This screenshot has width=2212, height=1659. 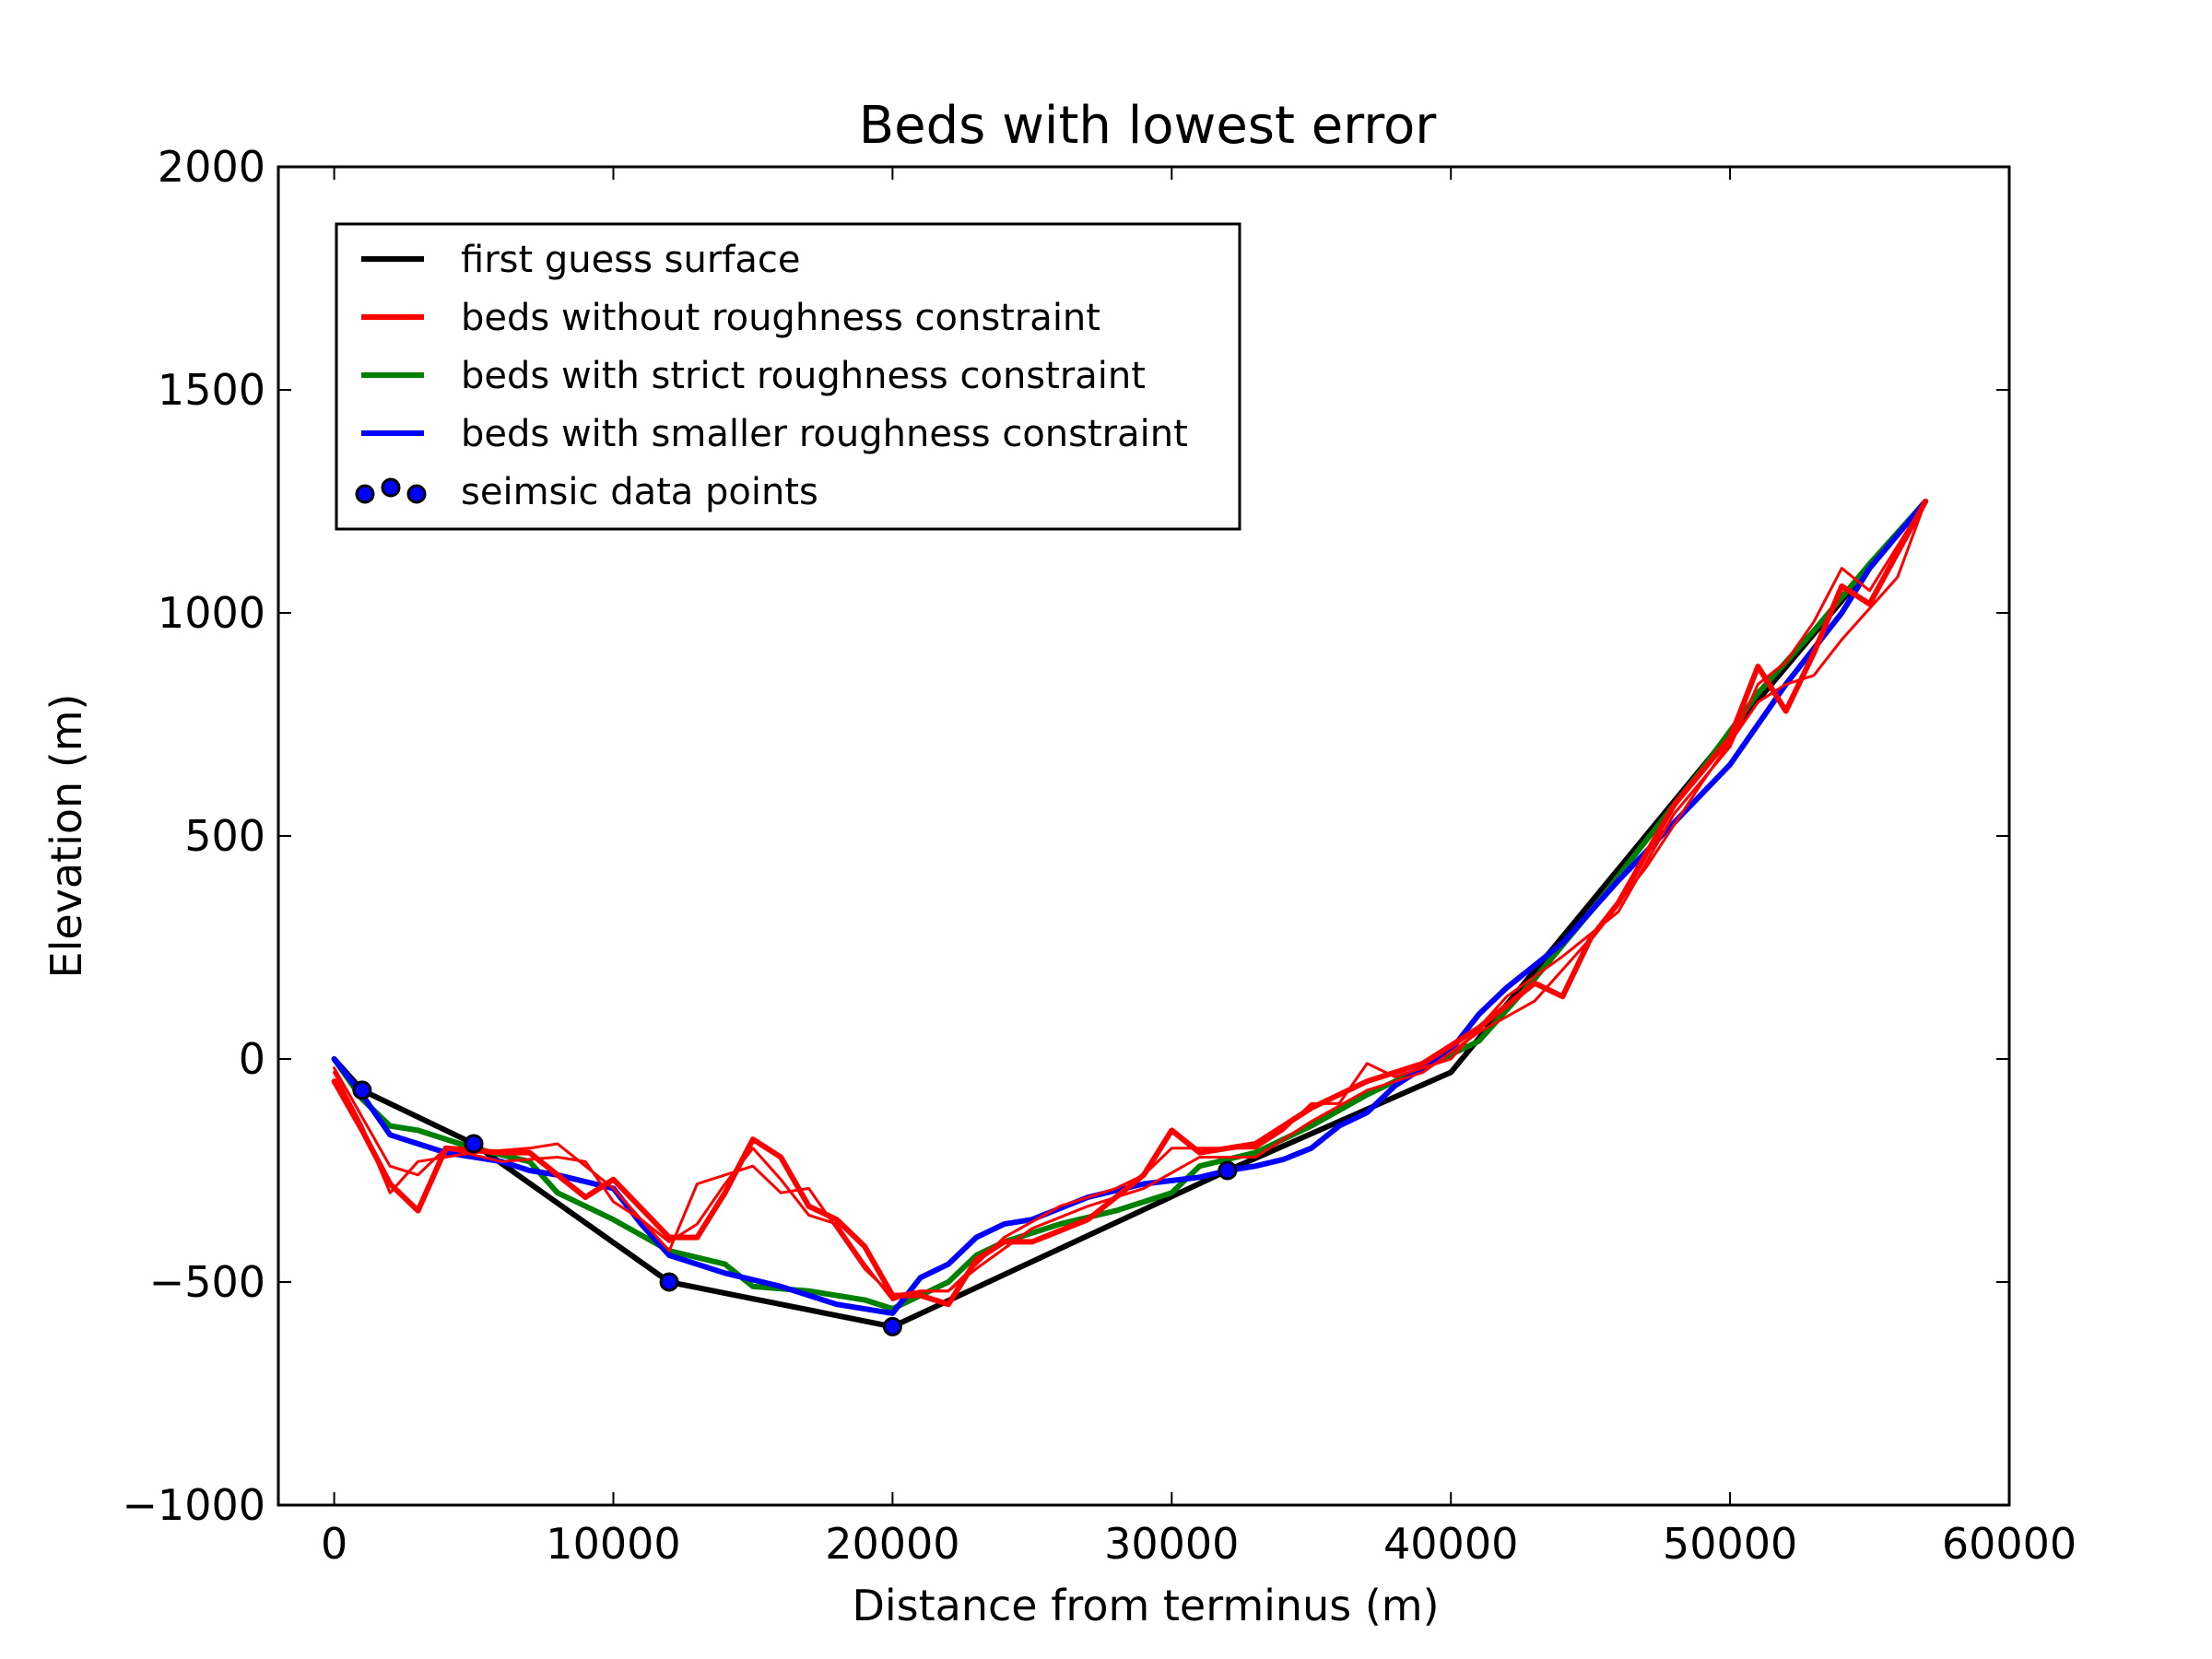 What do you see at coordinates (66, 836) in the screenshot?
I see `y-axis-label: Elevation (m)` at bounding box center [66, 836].